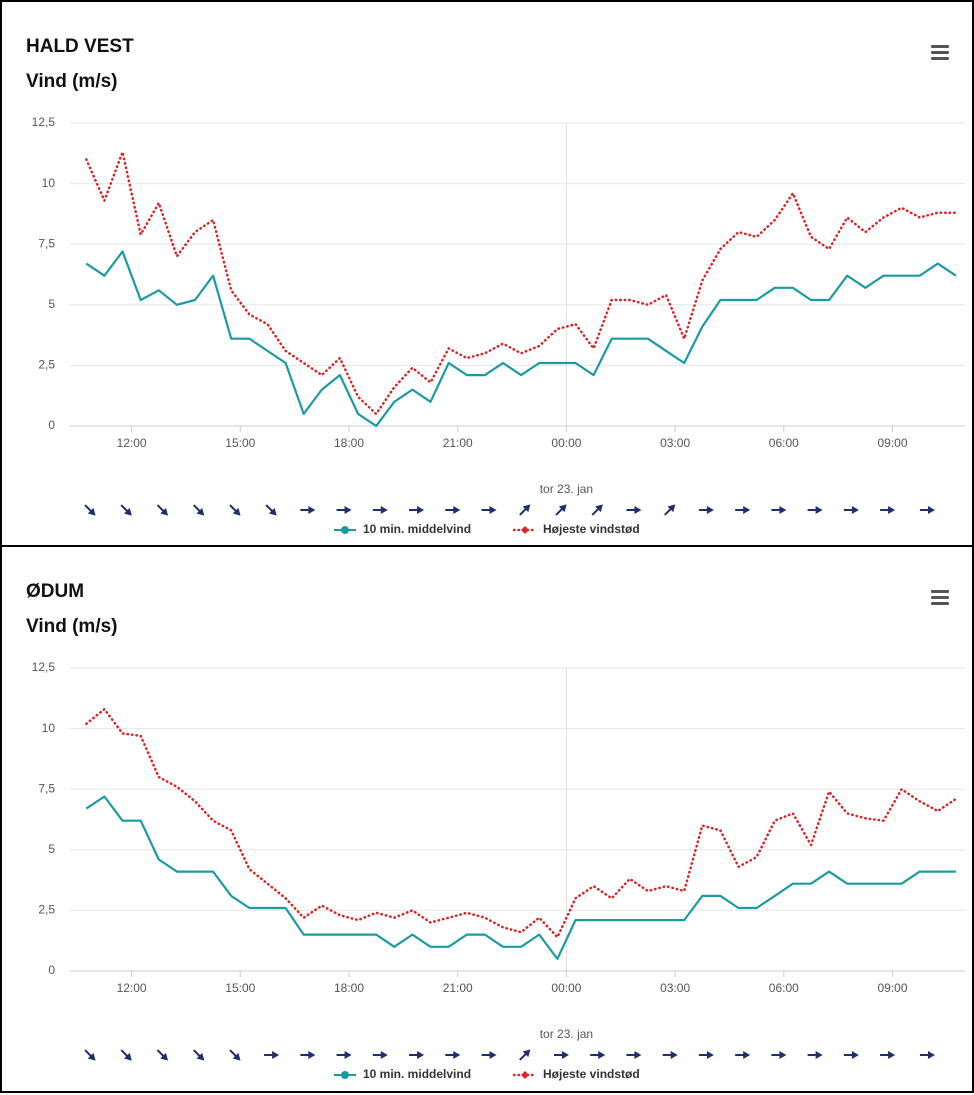  I want to click on legend-label: Højeste vindstød, so click(591, 1074).